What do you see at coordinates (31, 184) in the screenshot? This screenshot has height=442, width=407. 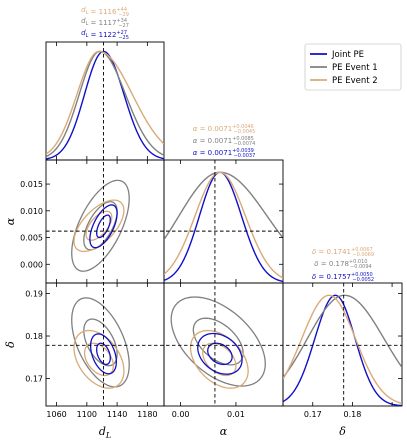 I see `ytick-label-alpha-3: 0.015` at bounding box center [31, 184].